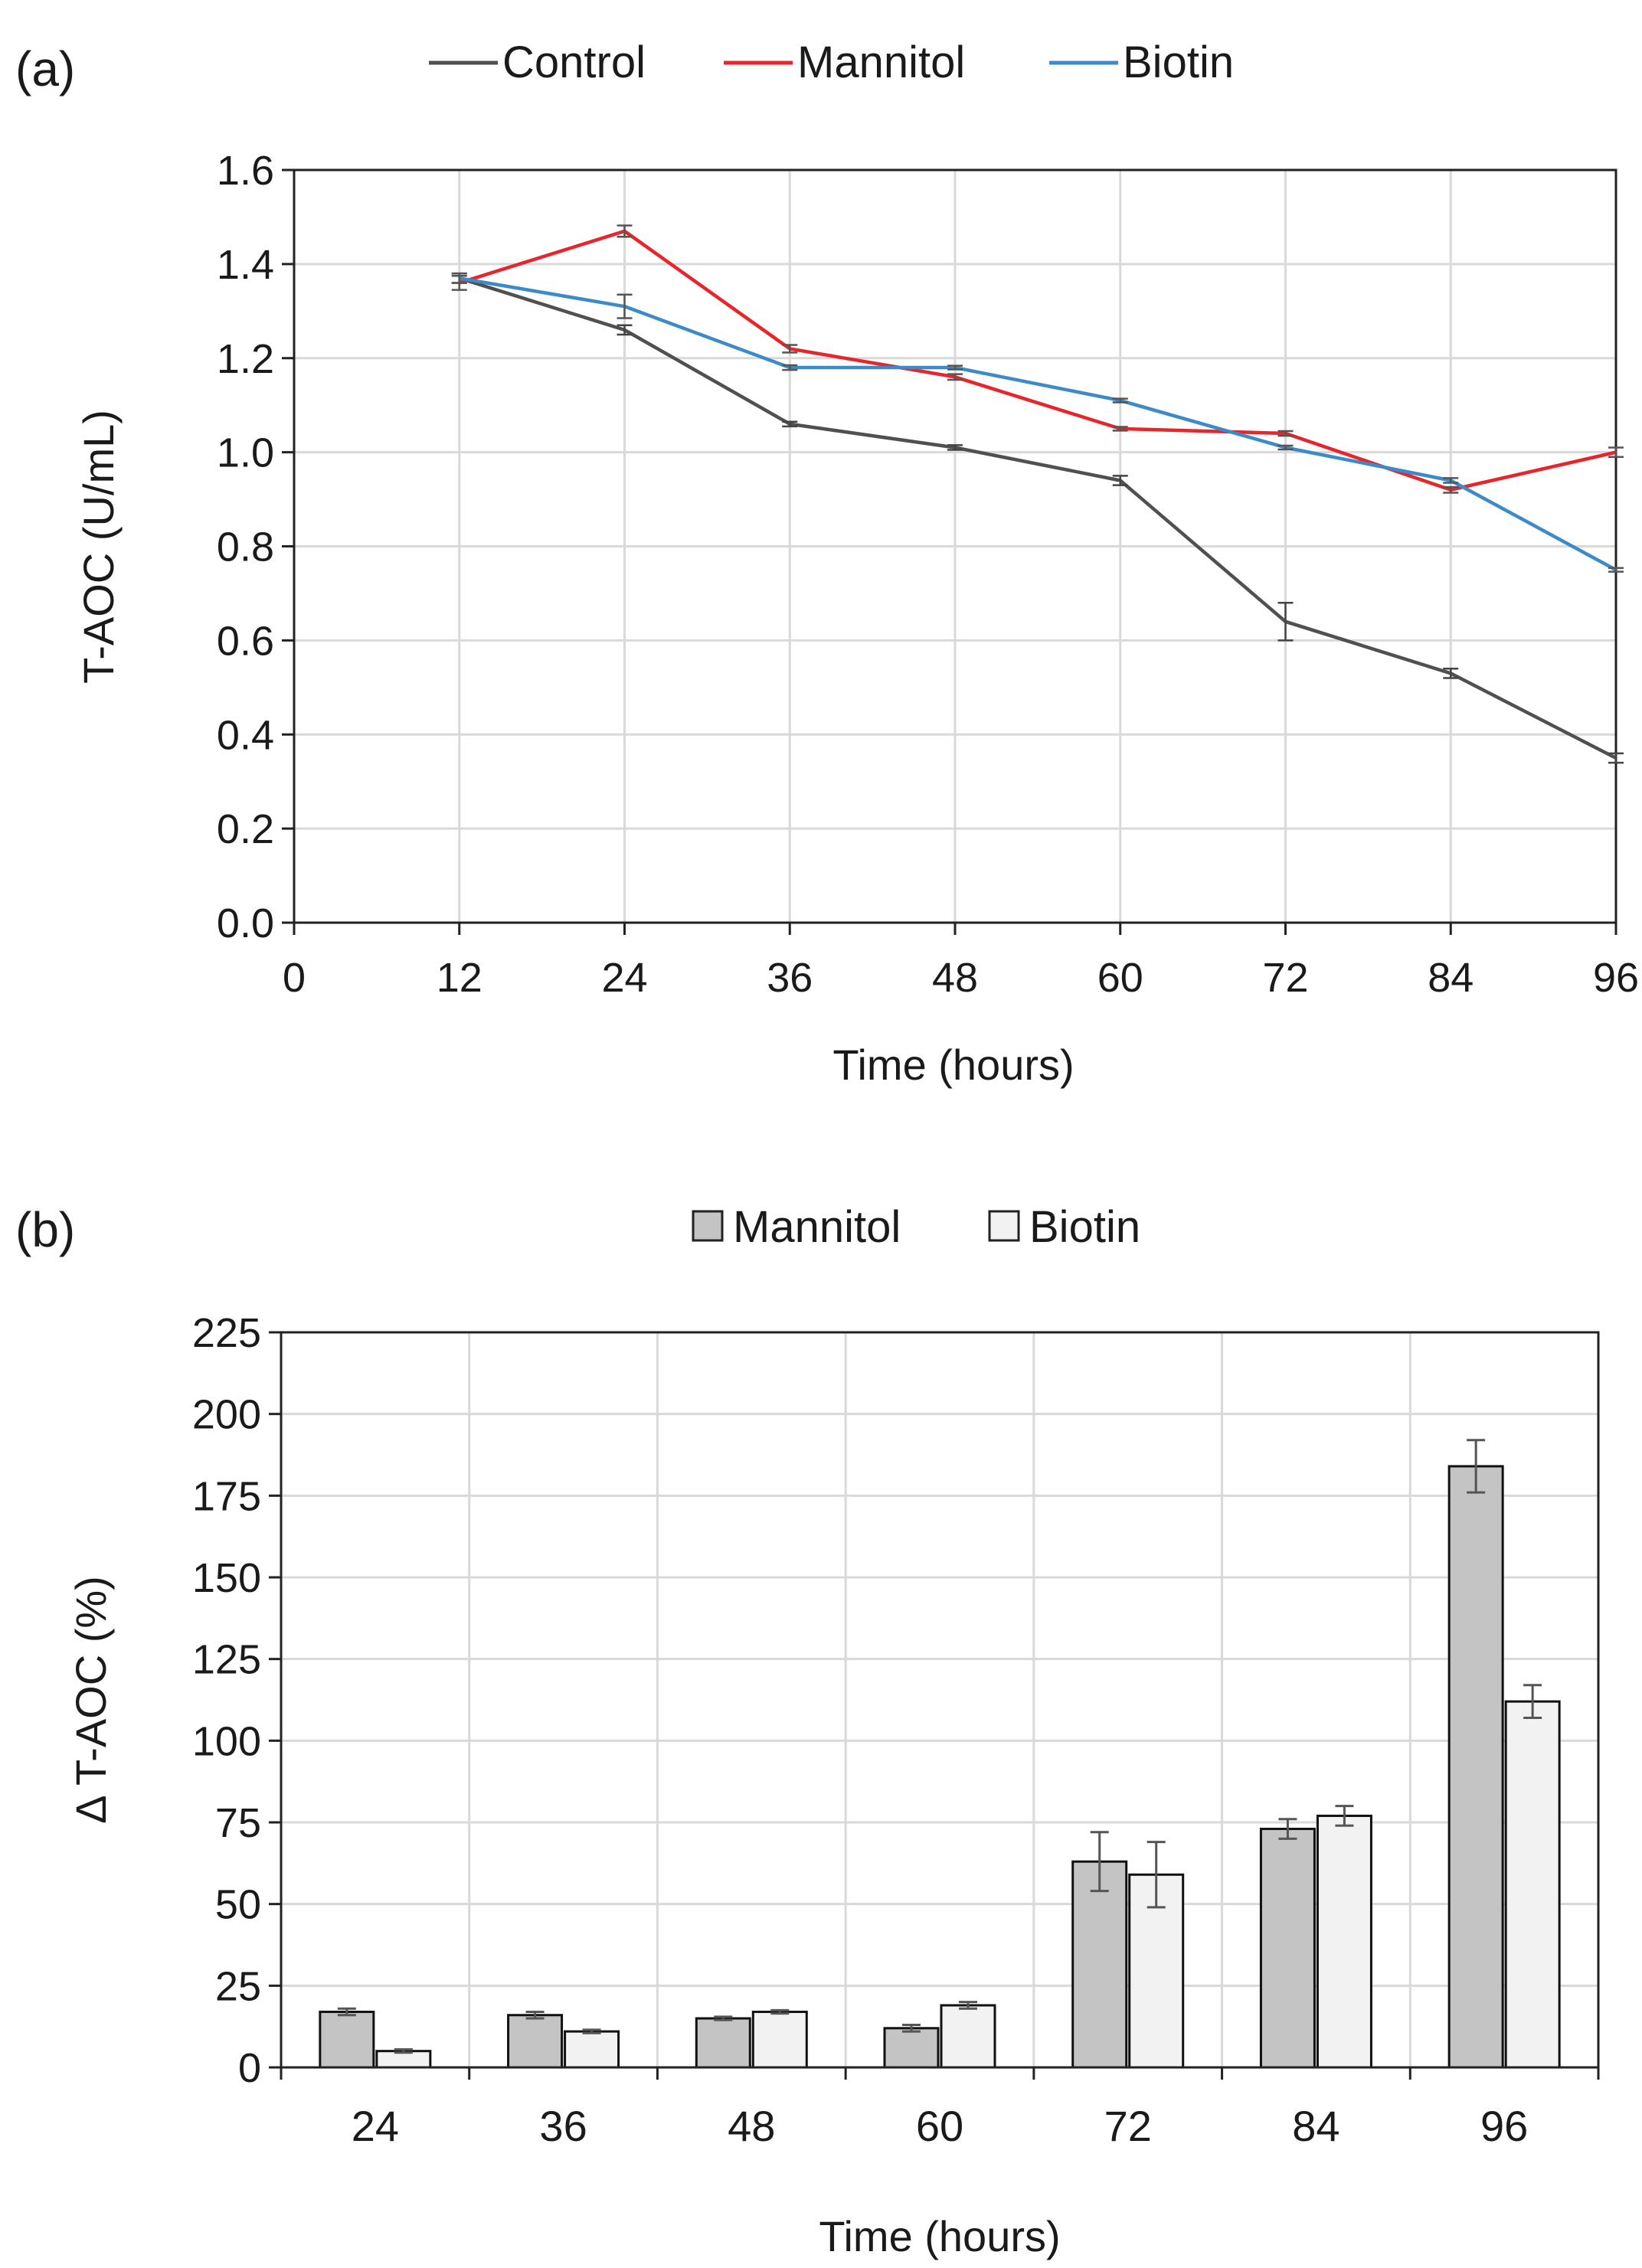 The image size is (1642, 2268). I want to click on panel-a-label: (a), so click(45, 68).